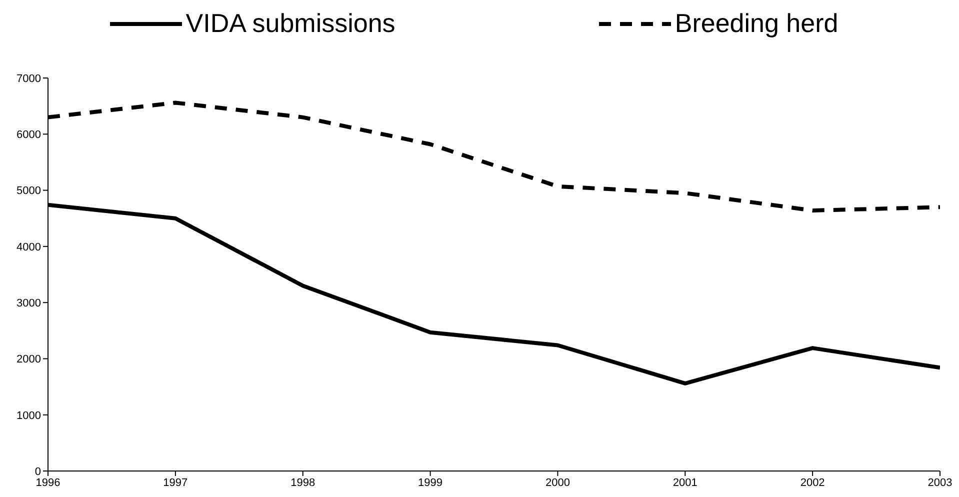  I want to click on y-tick-label: 7000, so click(28, 78).